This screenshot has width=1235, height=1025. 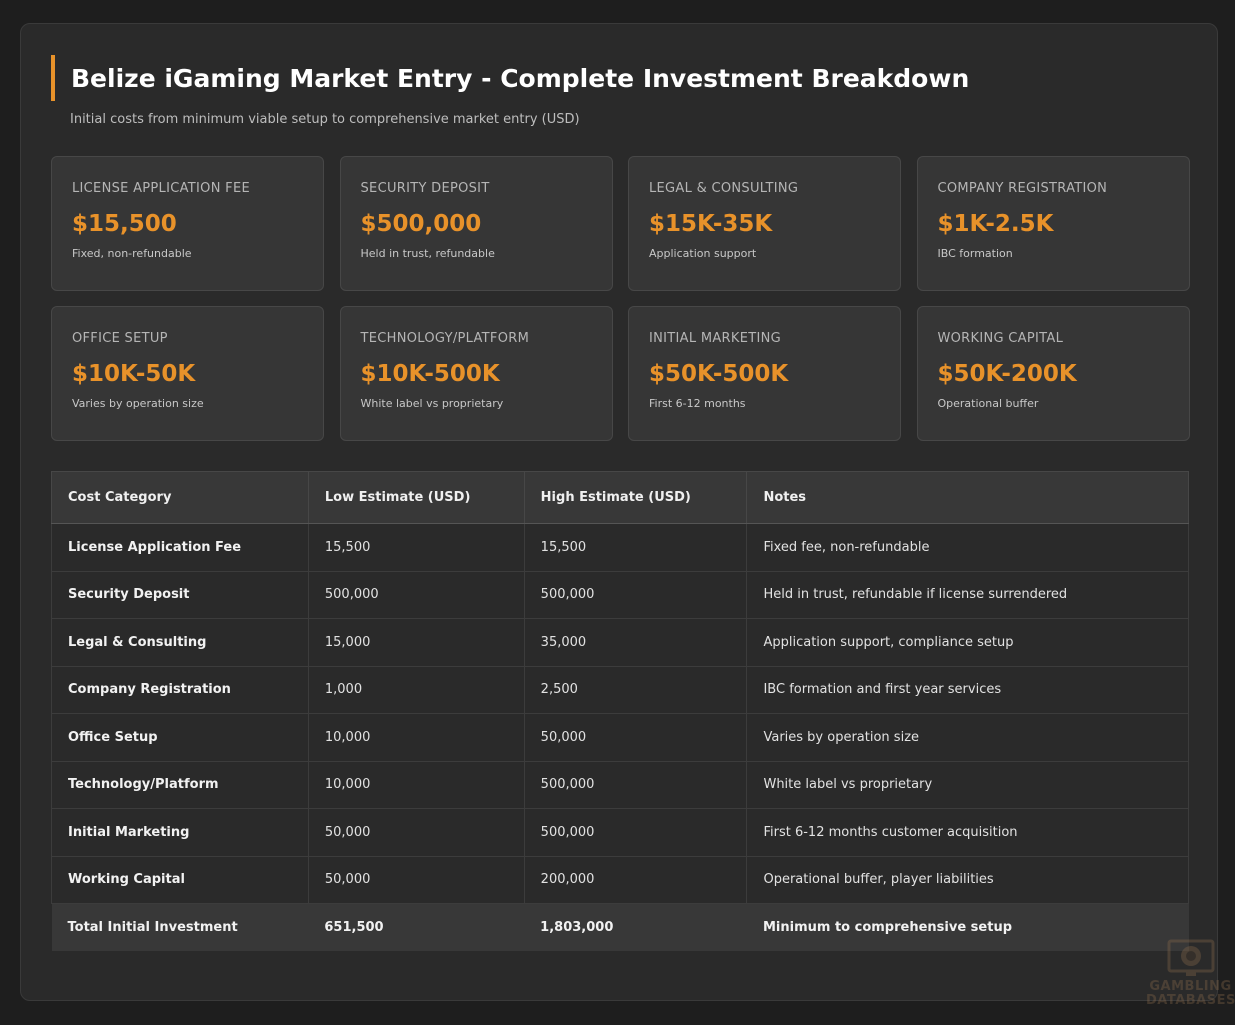 I want to click on card-label: INITIAL MARKETING, so click(x=715, y=338).